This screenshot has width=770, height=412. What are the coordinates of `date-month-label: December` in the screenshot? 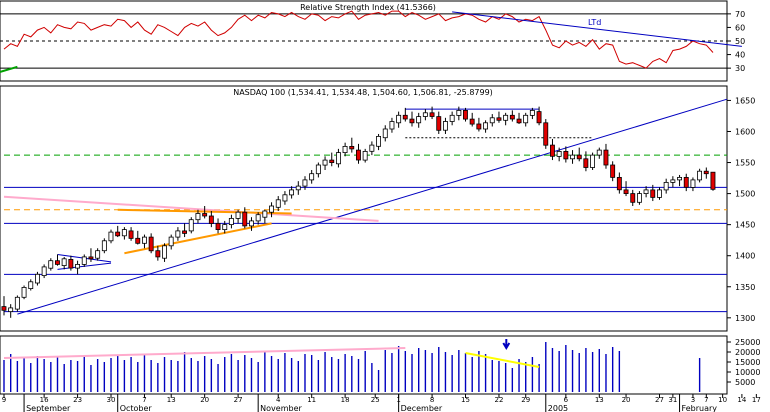 It's located at (422, 408).